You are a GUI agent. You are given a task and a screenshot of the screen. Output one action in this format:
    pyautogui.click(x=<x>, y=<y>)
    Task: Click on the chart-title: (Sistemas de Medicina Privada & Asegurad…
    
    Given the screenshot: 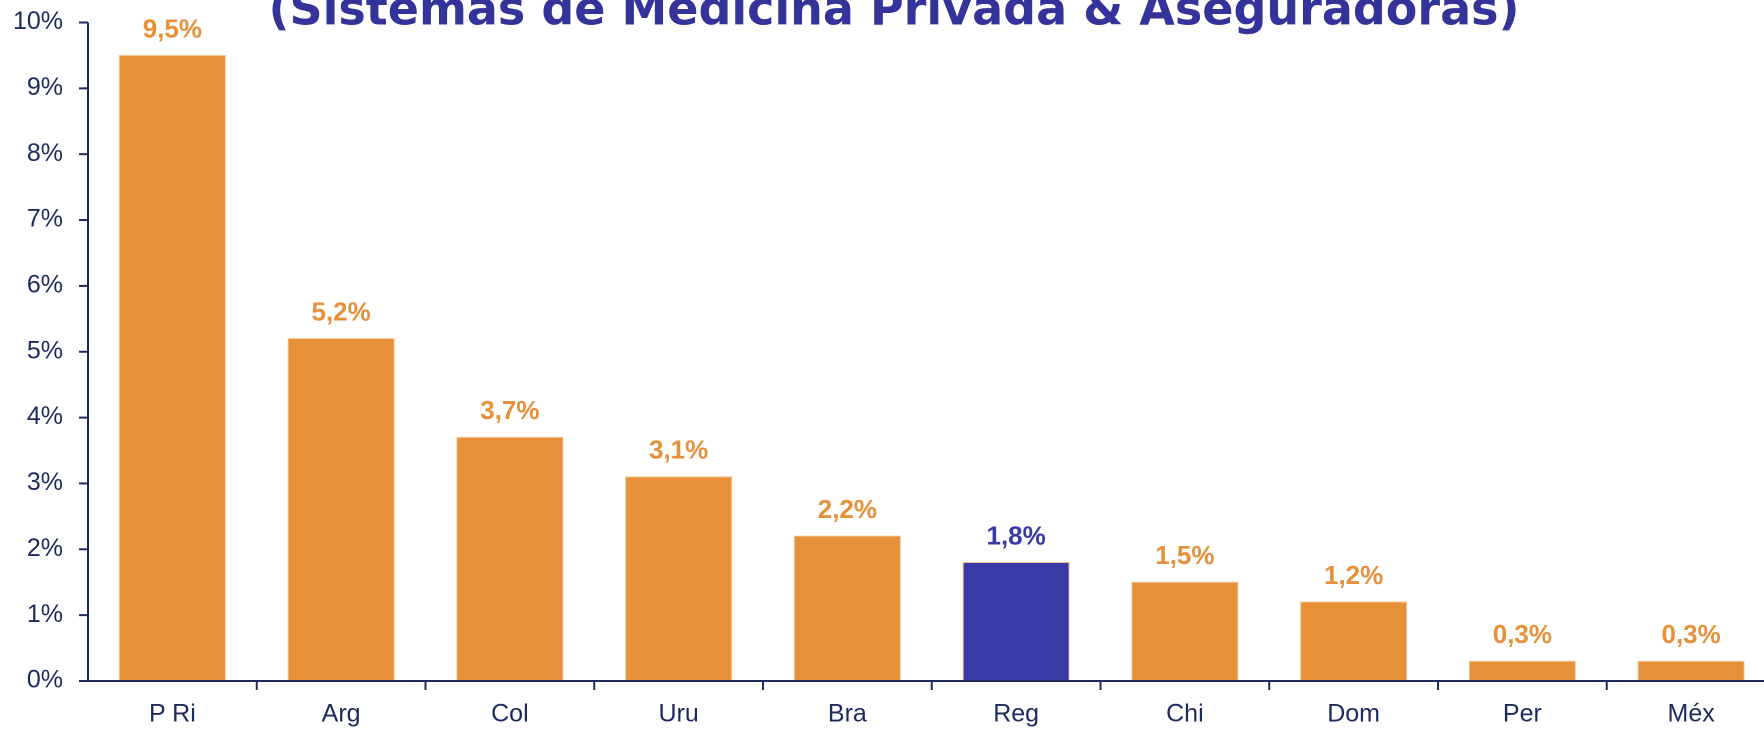 What is the action you would take?
    pyautogui.click(x=893, y=18)
    